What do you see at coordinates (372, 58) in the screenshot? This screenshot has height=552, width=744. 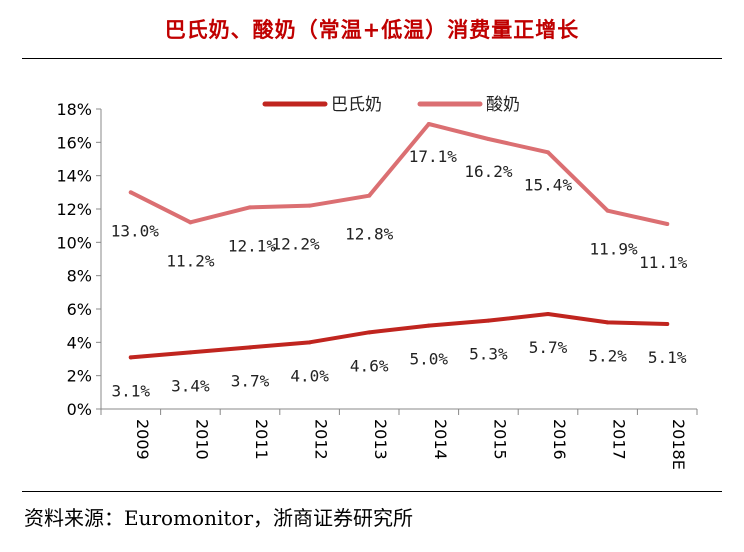 I see `top-rule` at bounding box center [372, 58].